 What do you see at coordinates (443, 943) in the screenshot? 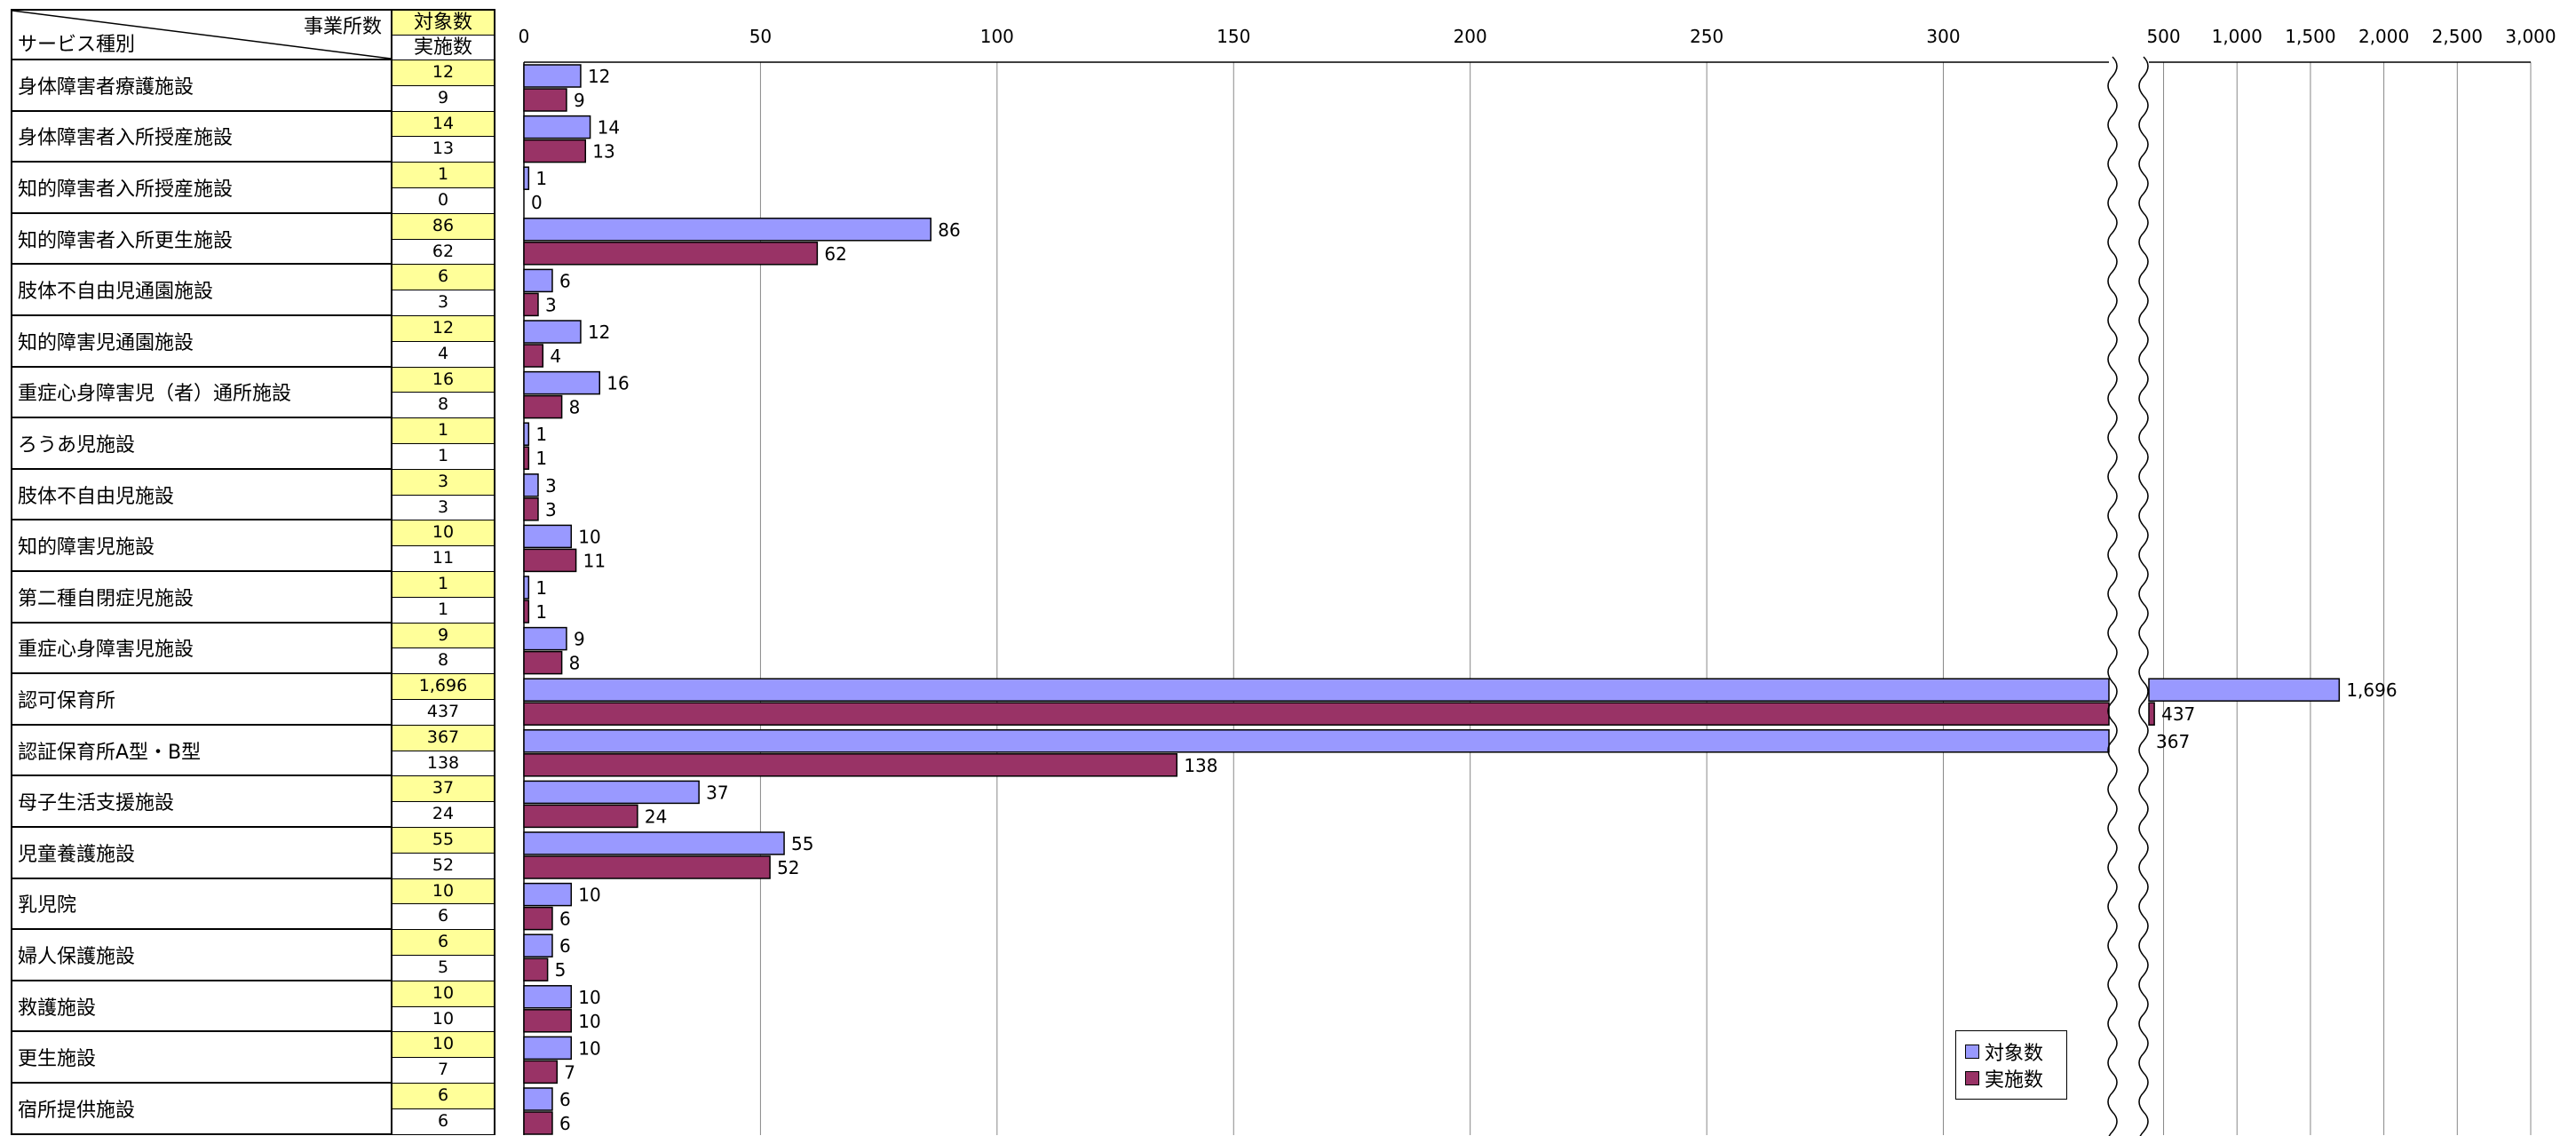
I see `target-count: 6` at bounding box center [443, 943].